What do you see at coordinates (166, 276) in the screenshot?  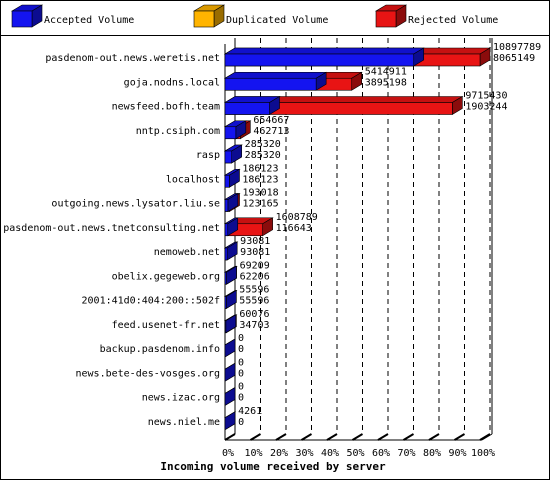 I see `y-tick-label: obelix.gegeweb.org` at bounding box center [166, 276].